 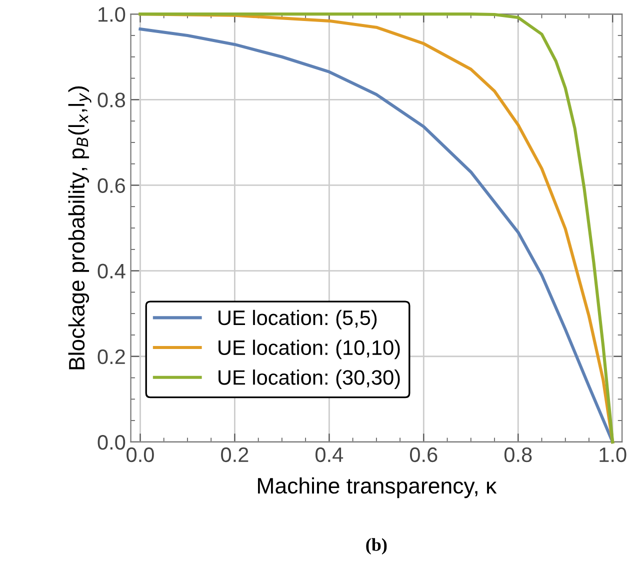 What do you see at coordinates (613, 454) in the screenshot?
I see `x-tick-label: 1.0` at bounding box center [613, 454].